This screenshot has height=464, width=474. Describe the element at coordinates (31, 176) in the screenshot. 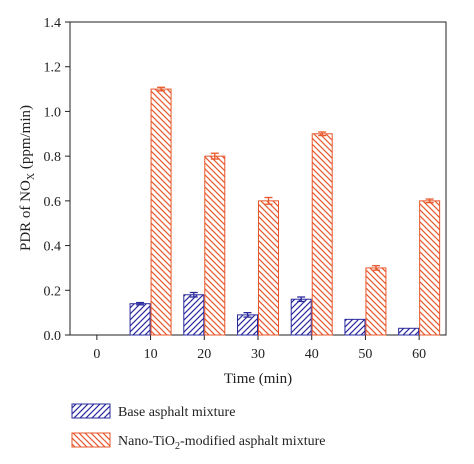

I see `y-axis-label-subscript: X` at that location.